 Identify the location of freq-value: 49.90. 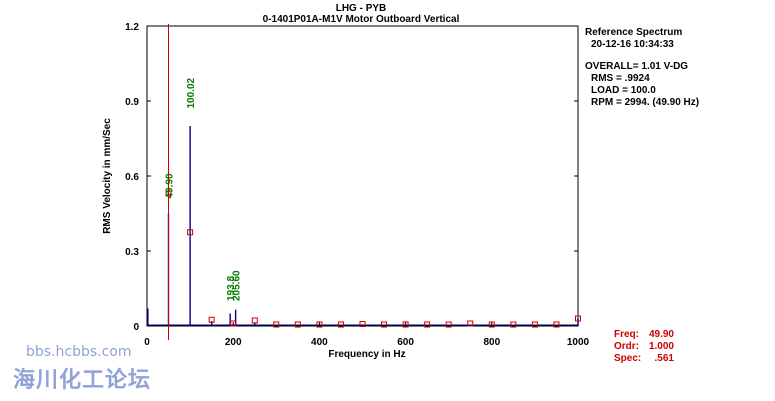
(661, 334).